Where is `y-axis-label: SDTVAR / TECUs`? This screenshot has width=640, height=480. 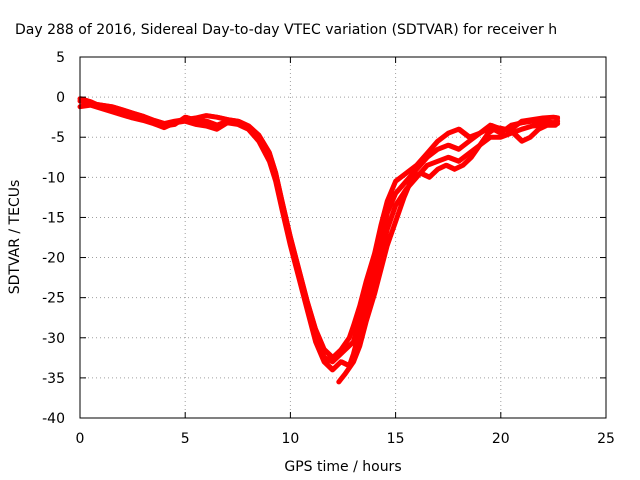 y-axis-label: SDTVAR / TECUs is located at coordinates (15, 237).